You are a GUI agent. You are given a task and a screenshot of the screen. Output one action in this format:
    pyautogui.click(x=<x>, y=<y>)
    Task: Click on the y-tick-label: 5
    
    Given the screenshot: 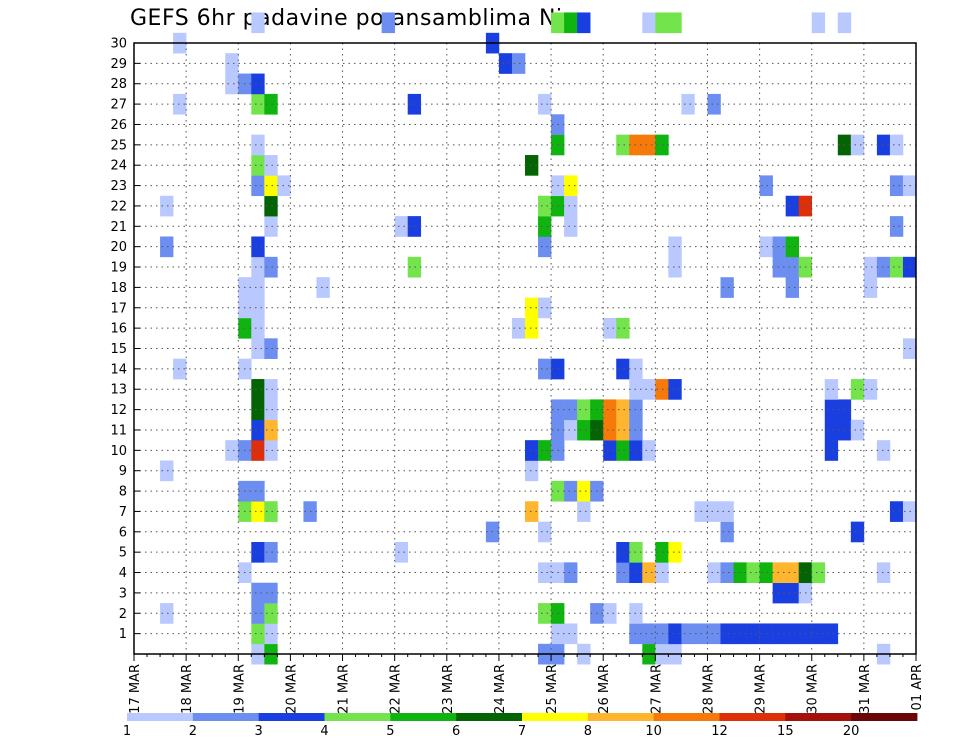 What is the action you would take?
    pyautogui.click(x=123, y=553)
    